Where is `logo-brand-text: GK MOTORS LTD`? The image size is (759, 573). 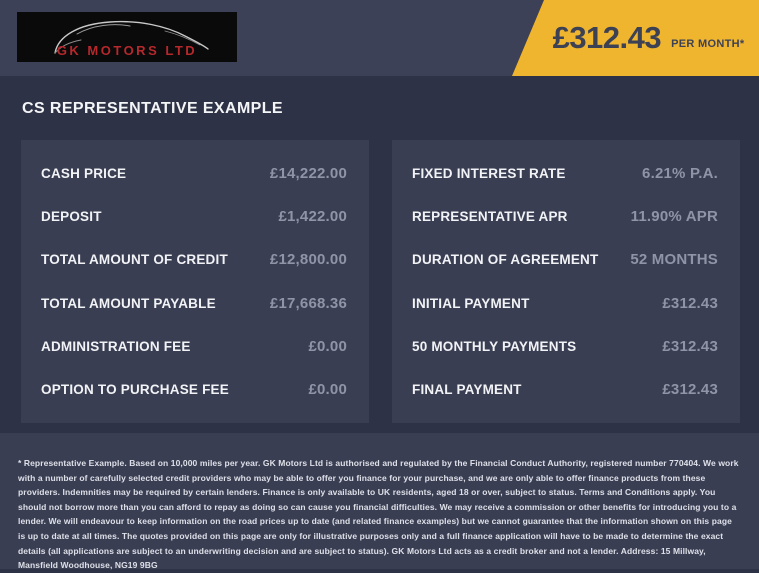 logo-brand-text: GK MOTORS LTD is located at coordinates (127, 50).